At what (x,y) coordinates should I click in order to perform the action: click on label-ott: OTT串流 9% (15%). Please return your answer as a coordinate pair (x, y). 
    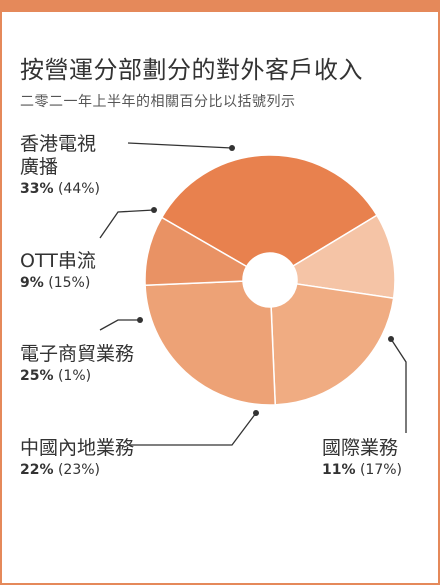
    Looking at the image, I should click on (58, 271).